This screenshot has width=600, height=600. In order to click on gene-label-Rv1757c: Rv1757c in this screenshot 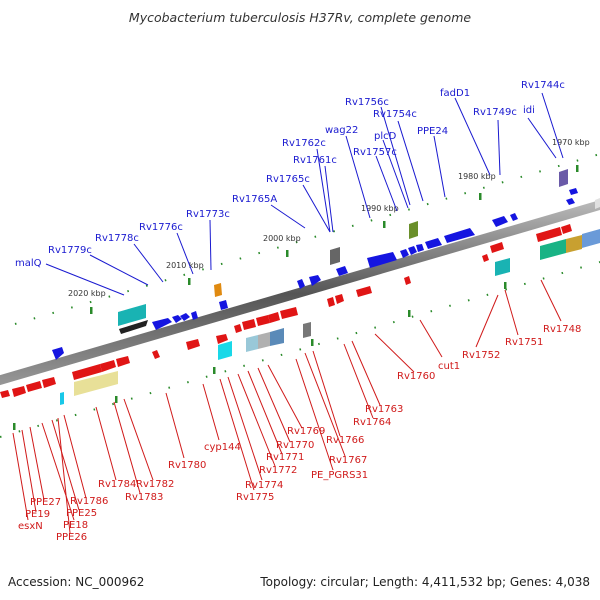, I will do `click(375, 152)`.